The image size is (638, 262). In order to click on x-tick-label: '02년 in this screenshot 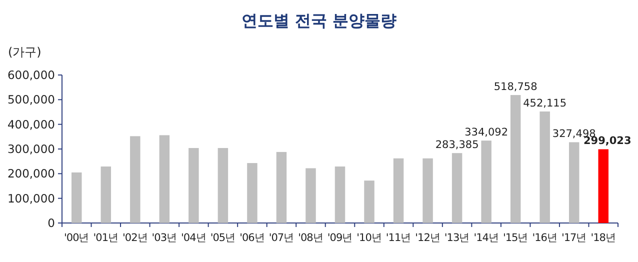, I will do `click(135, 238)`.